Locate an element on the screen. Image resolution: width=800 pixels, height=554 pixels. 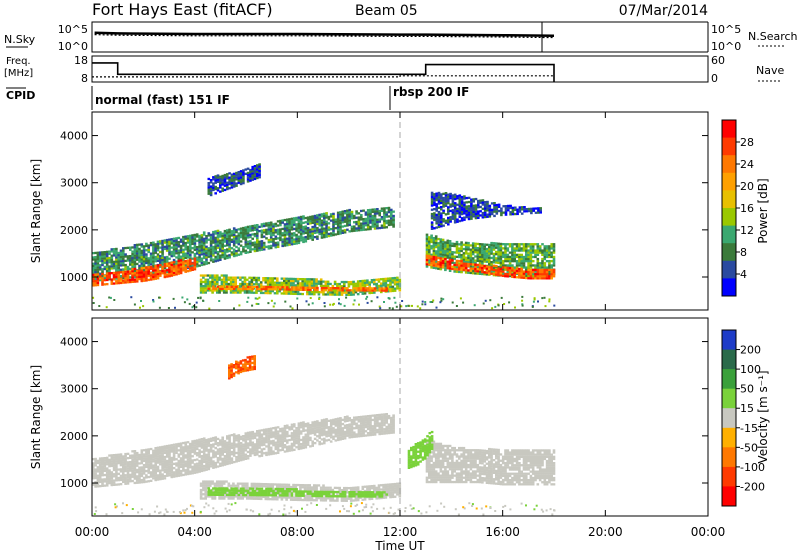
power-ylabel: Slant Range [km] is located at coordinates (36, 211).